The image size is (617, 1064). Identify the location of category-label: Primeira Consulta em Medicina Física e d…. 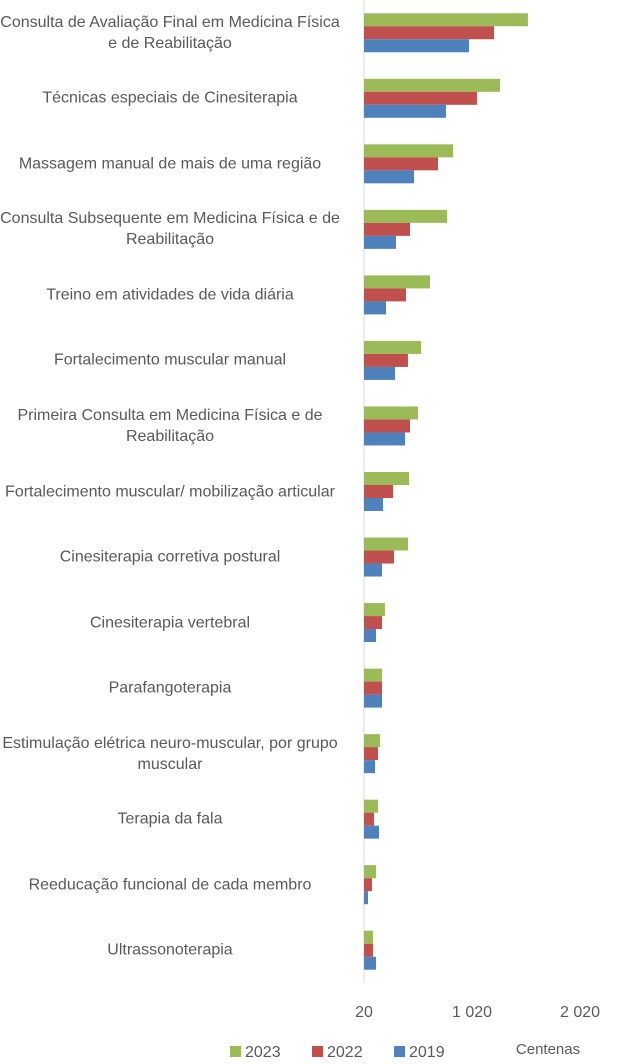
(170, 425).